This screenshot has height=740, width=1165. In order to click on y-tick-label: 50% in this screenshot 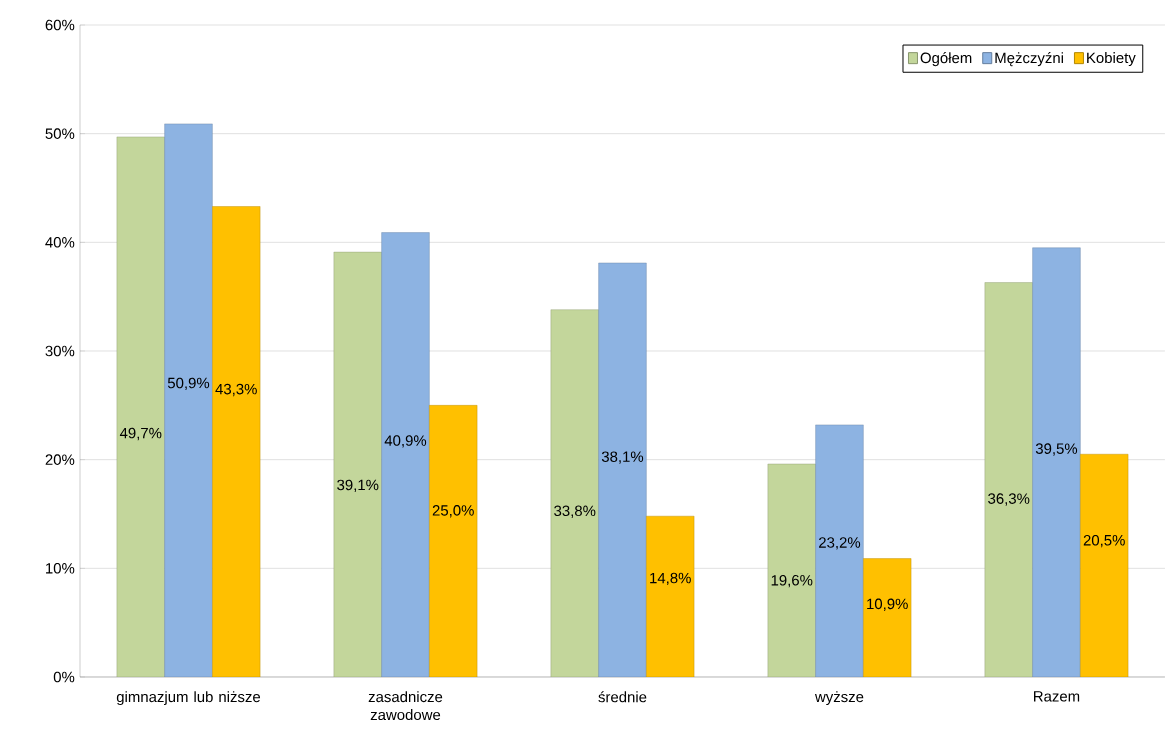, I will do `click(60, 133)`.